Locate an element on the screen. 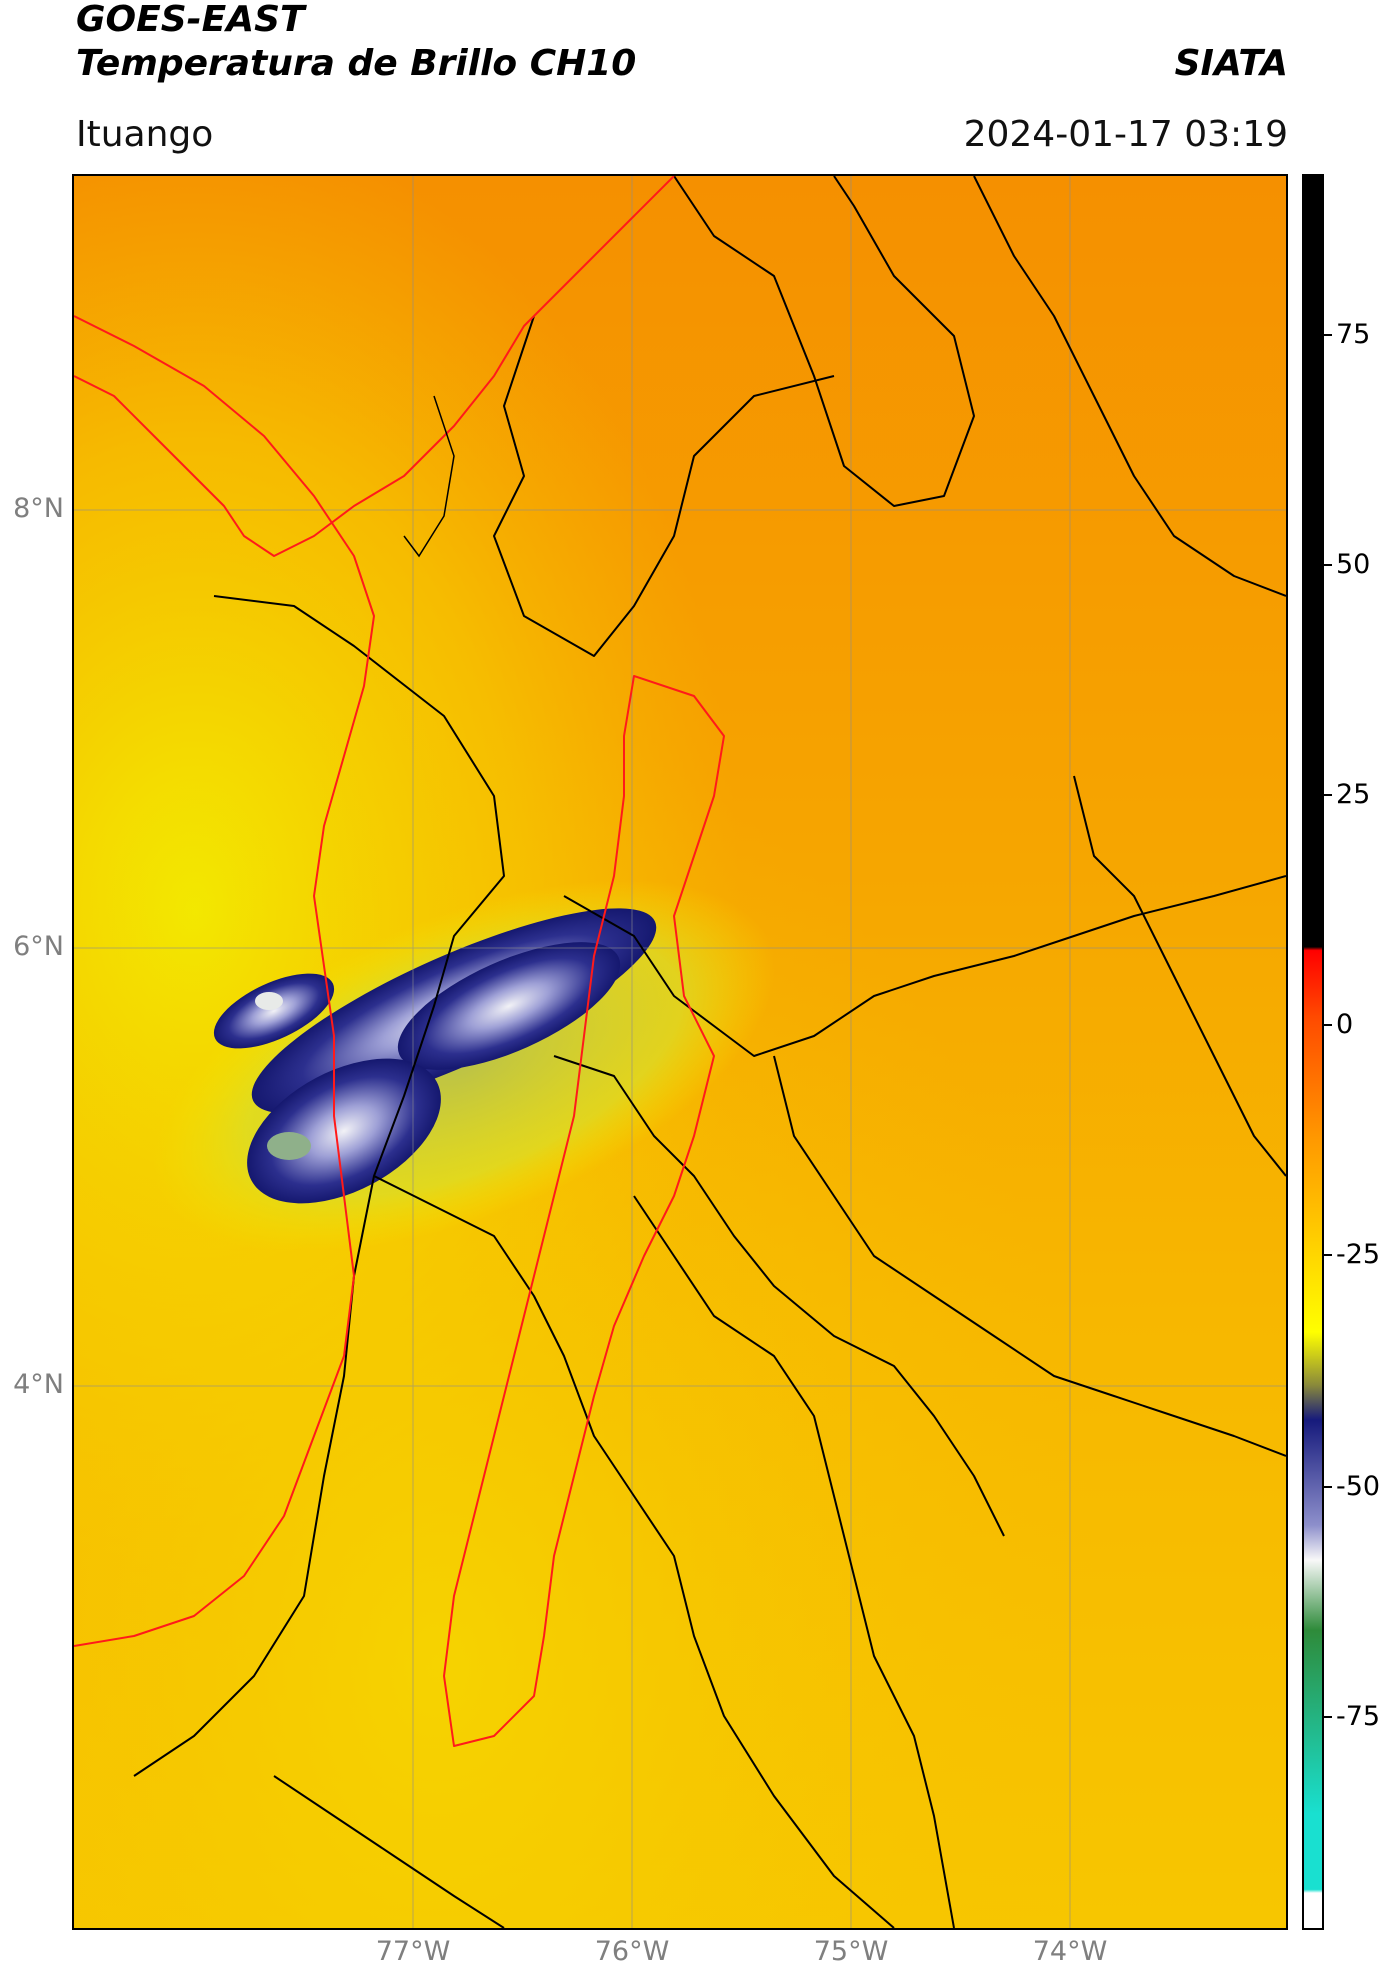  colorbar-label-0: 0 is located at coordinates (1345, 1024).